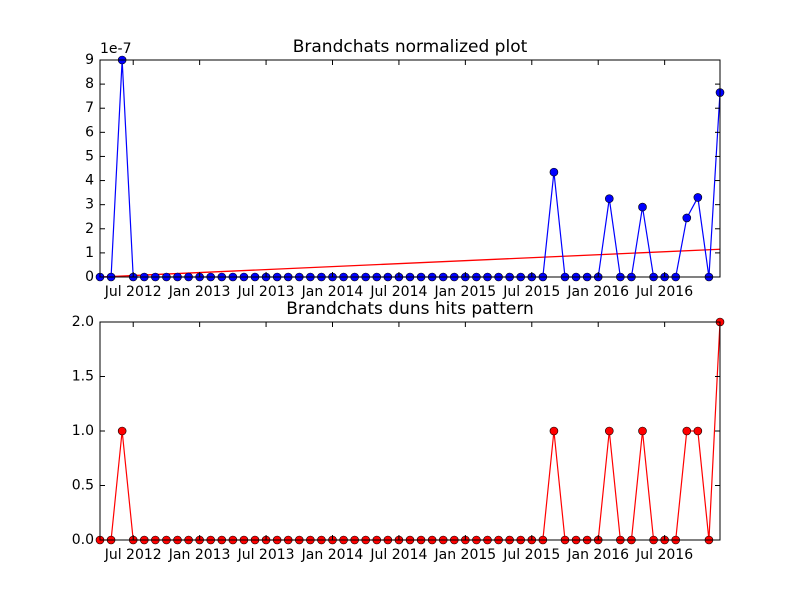 The height and width of the screenshot is (600, 800). I want to click on y-tick-label: 5, so click(89, 156).